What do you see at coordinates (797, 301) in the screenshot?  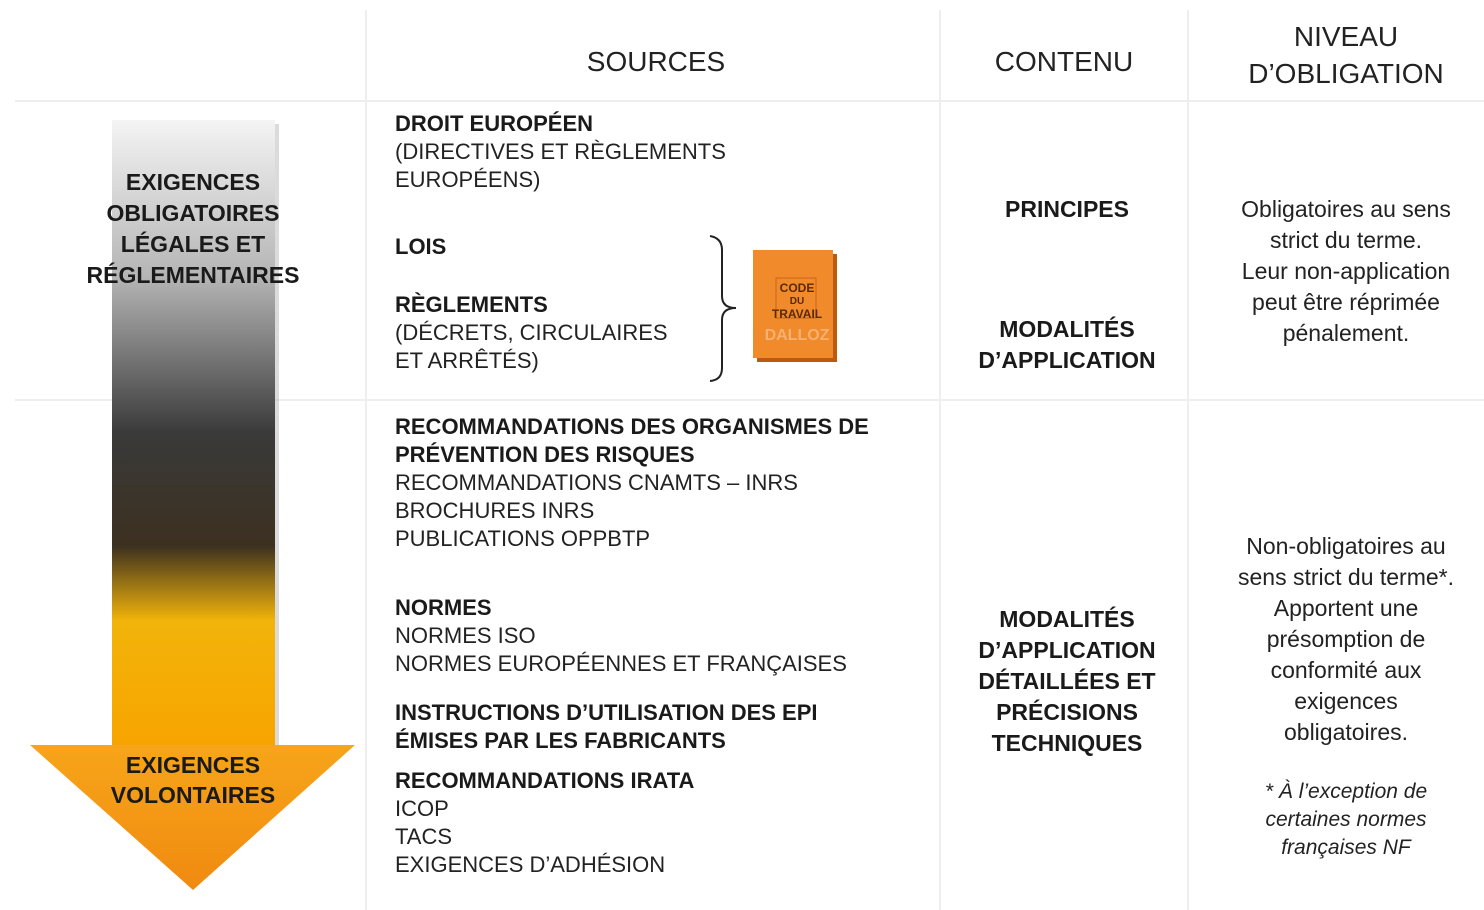 I see `book-title: DU` at bounding box center [797, 301].